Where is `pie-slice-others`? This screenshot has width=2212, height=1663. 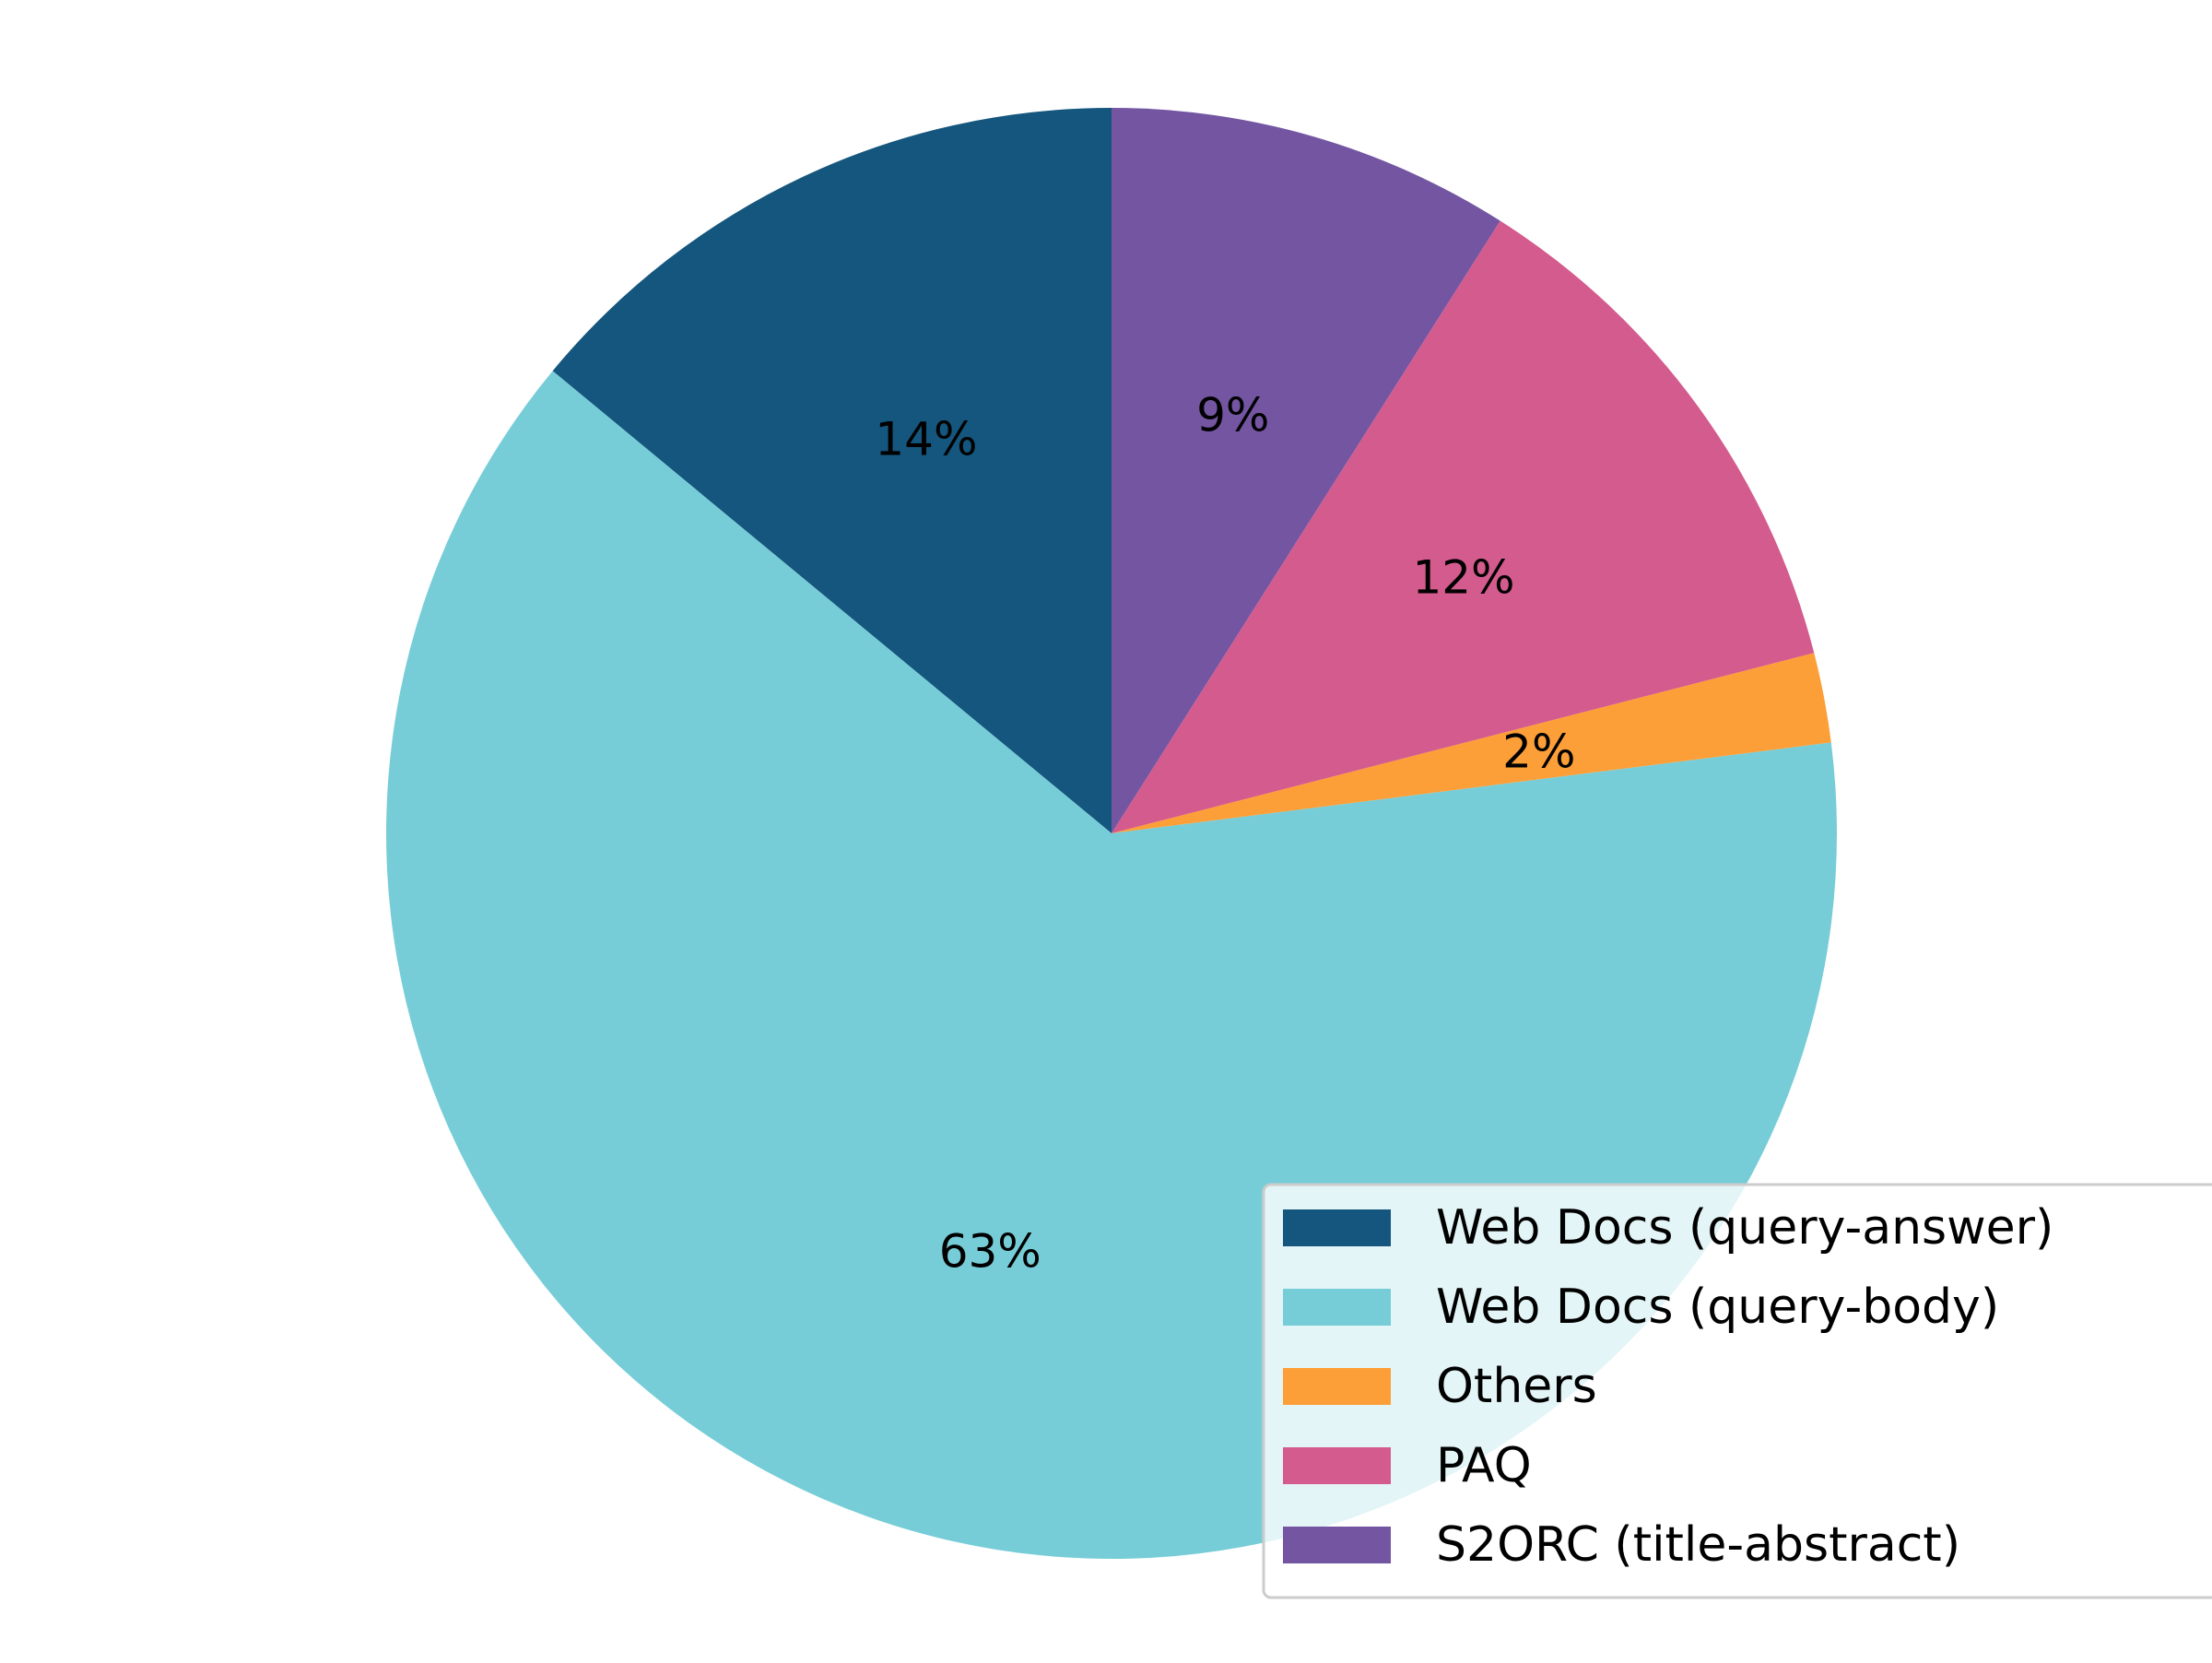 pie-slice-others is located at coordinates (1471, 743).